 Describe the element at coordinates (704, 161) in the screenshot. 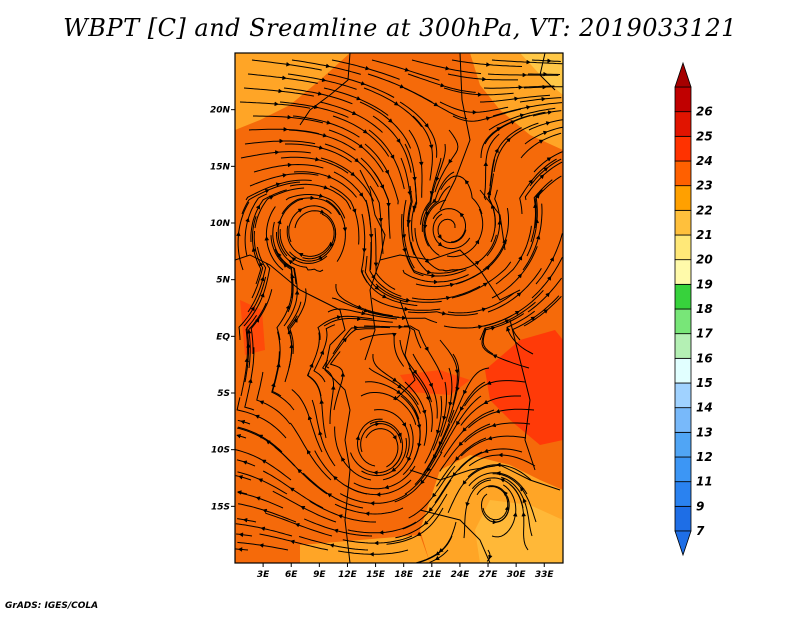

I see `colorbar-label: 24` at that location.